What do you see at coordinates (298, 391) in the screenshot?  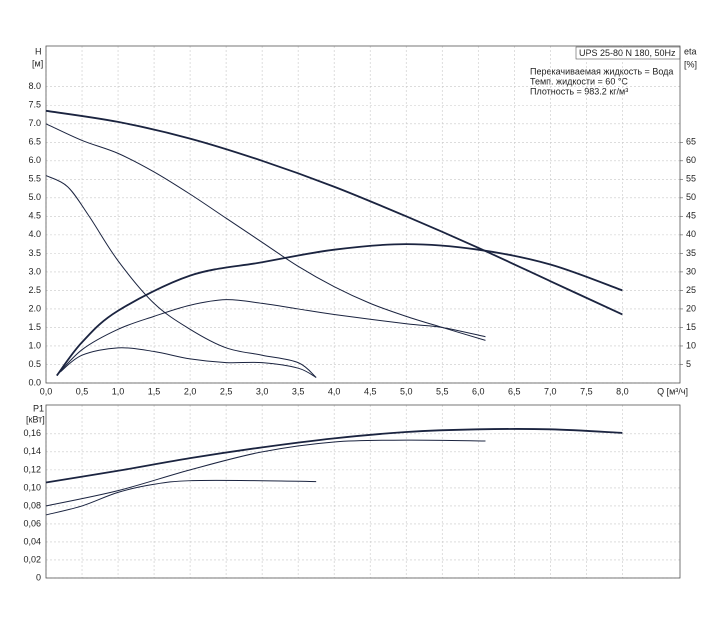 I see `x-tick-label: 3,5` at bounding box center [298, 391].